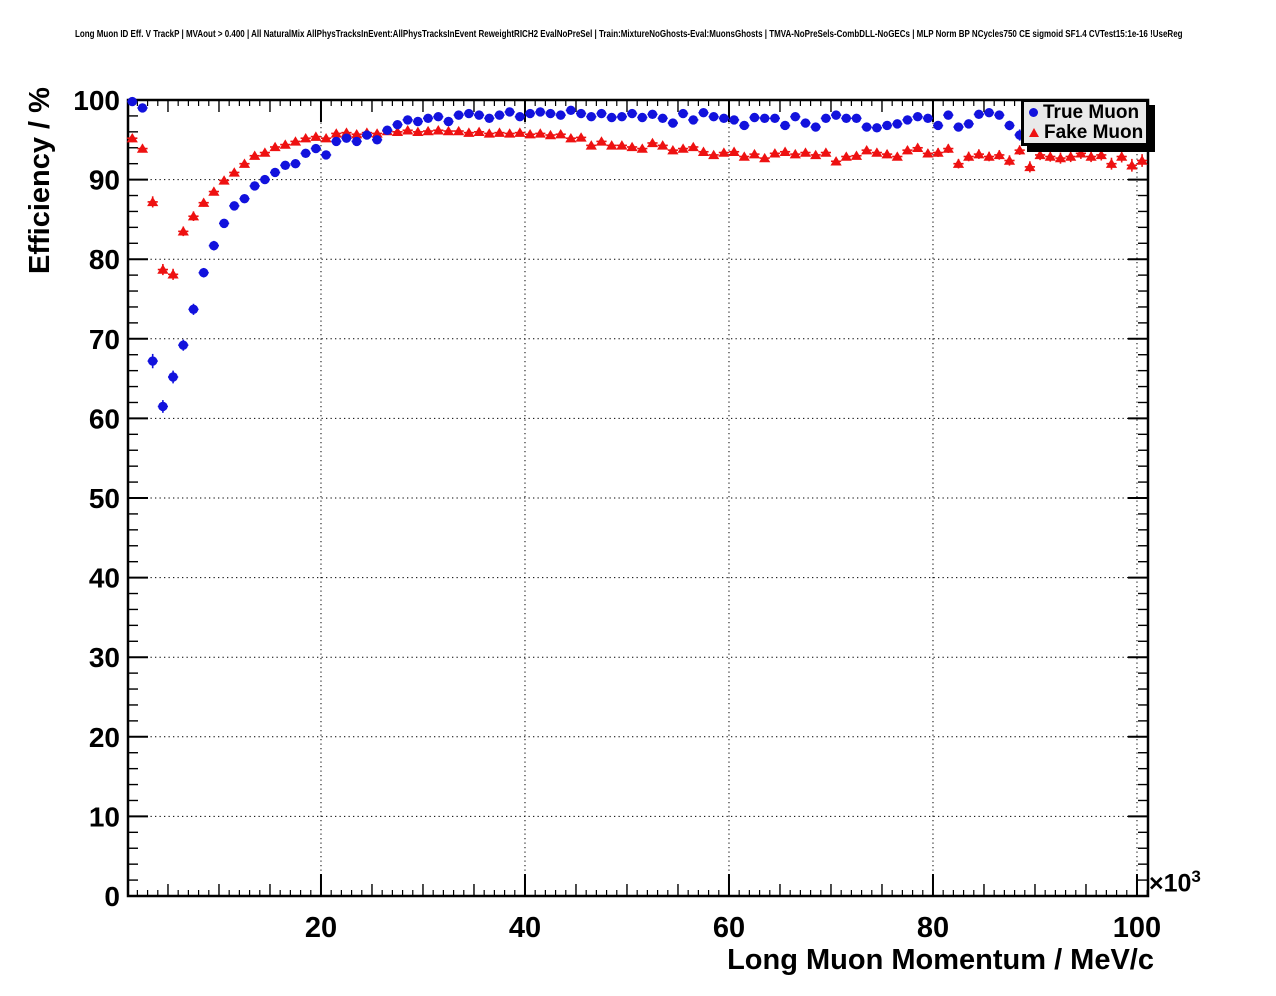 The width and height of the screenshot is (1276, 996). I want to click on svg-text: 80, so click(933, 928).